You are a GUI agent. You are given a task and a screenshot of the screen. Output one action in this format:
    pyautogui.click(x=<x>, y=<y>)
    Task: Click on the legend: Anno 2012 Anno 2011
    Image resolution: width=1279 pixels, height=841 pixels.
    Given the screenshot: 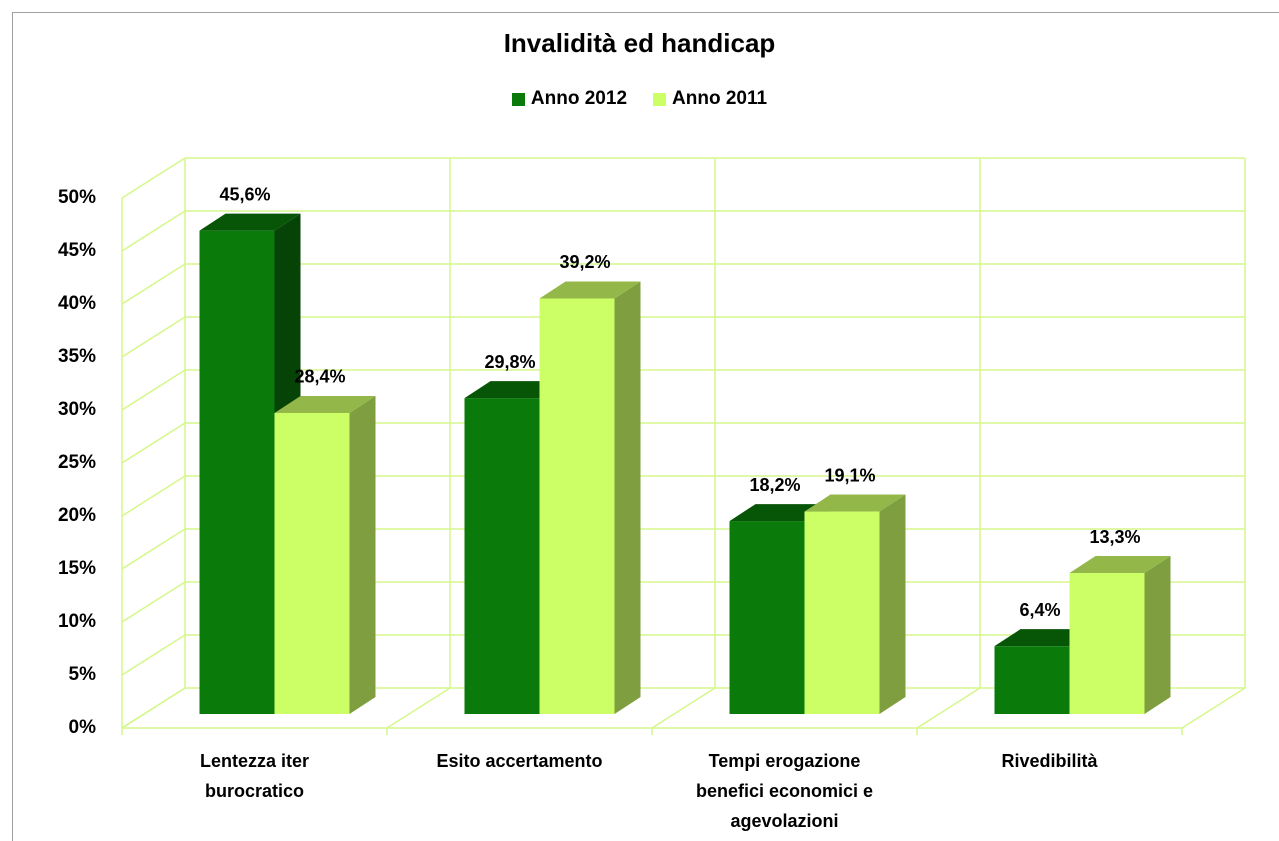 What is the action you would take?
    pyautogui.click(x=639, y=99)
    